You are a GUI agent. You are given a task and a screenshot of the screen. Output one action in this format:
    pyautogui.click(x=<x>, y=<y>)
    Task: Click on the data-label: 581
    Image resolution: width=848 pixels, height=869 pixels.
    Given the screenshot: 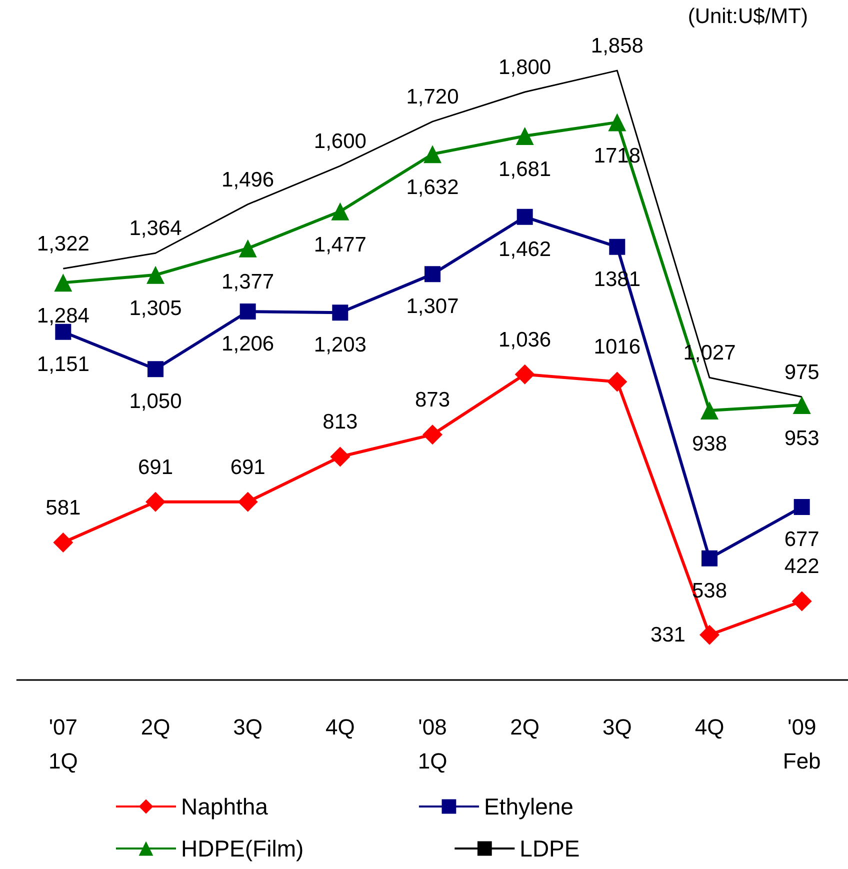 What is the action you would take?
    pyautogui.click(x=63, y=508)
    